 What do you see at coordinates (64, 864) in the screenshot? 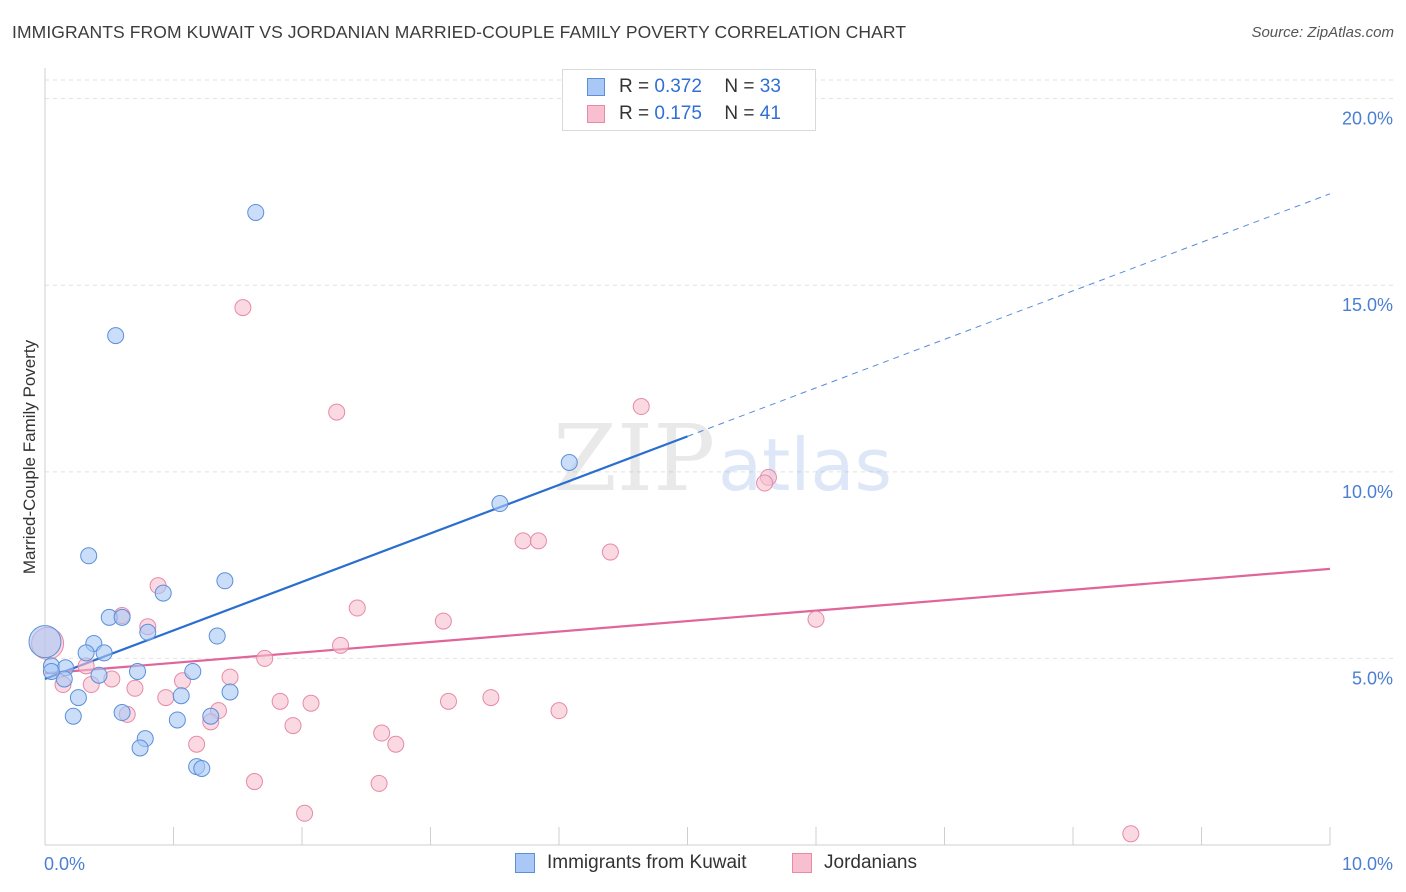
I see `x-tick-label: 0.0%` at bounding box center [64, 864].